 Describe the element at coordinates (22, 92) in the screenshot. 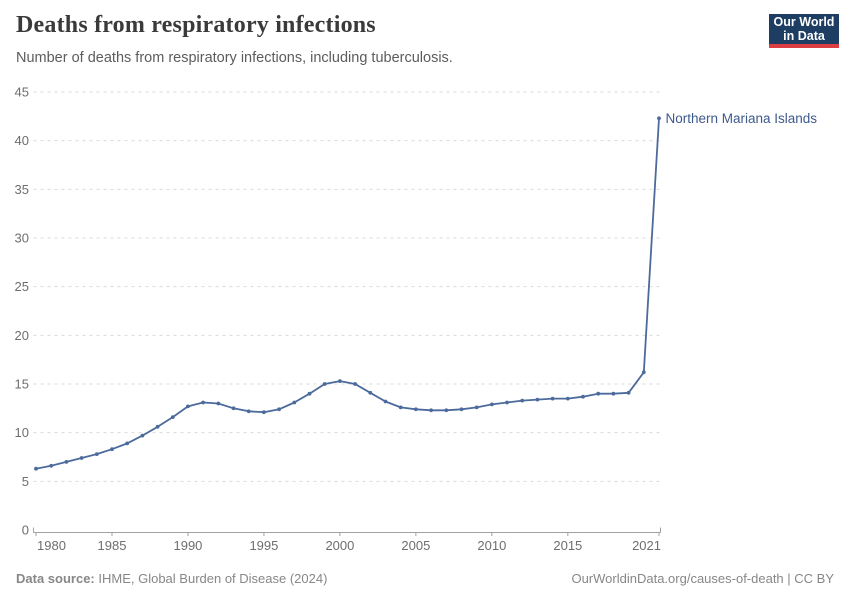

I see `y-tick-label: 45` at that location.